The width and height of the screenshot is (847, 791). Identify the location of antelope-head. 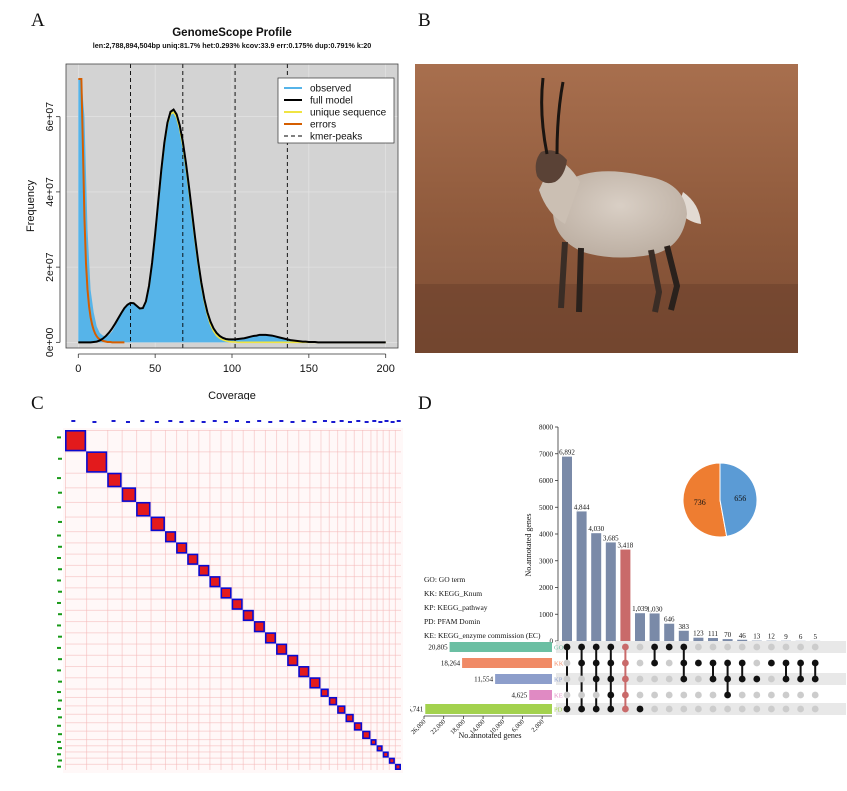
(551, 167).